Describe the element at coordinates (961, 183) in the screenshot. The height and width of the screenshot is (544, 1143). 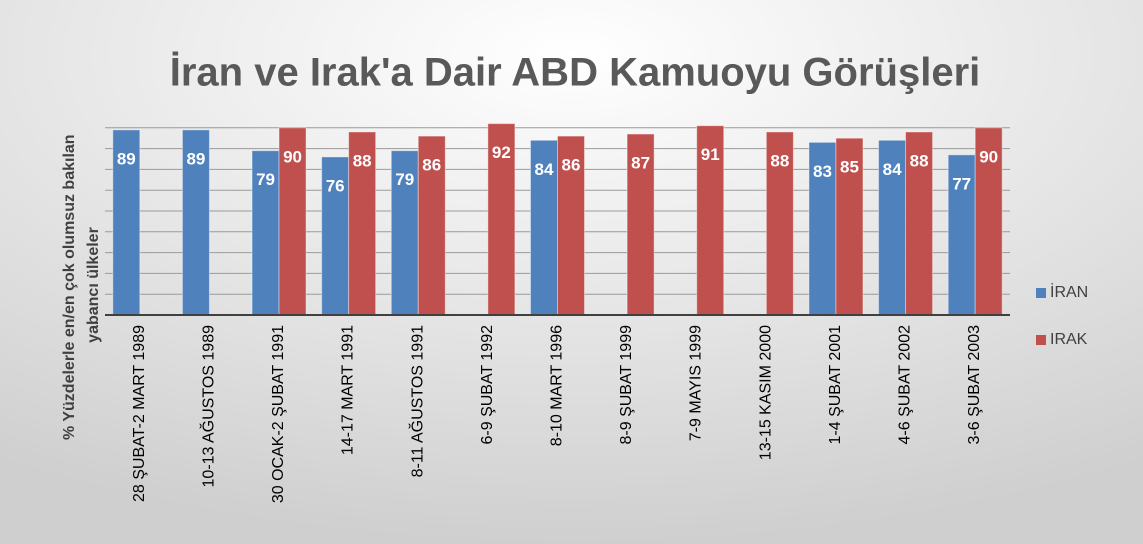
I see `data-label: 77` at that location.